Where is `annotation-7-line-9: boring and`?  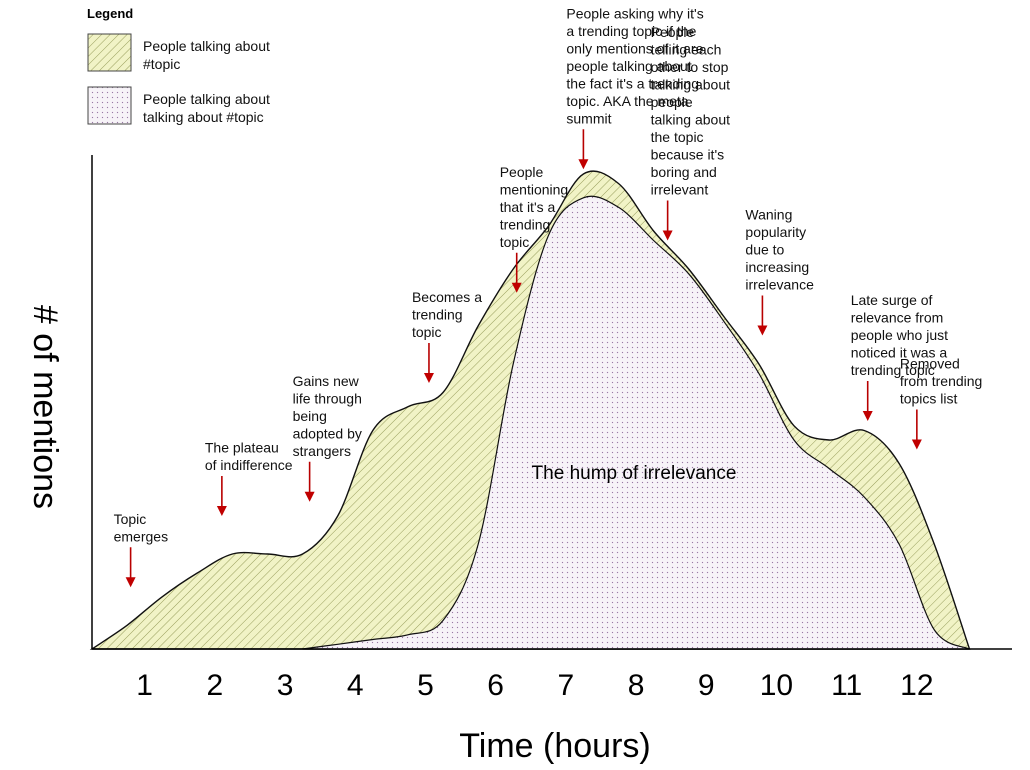 annotation-7-line-9: boring and is located at coordinates (684, 172).